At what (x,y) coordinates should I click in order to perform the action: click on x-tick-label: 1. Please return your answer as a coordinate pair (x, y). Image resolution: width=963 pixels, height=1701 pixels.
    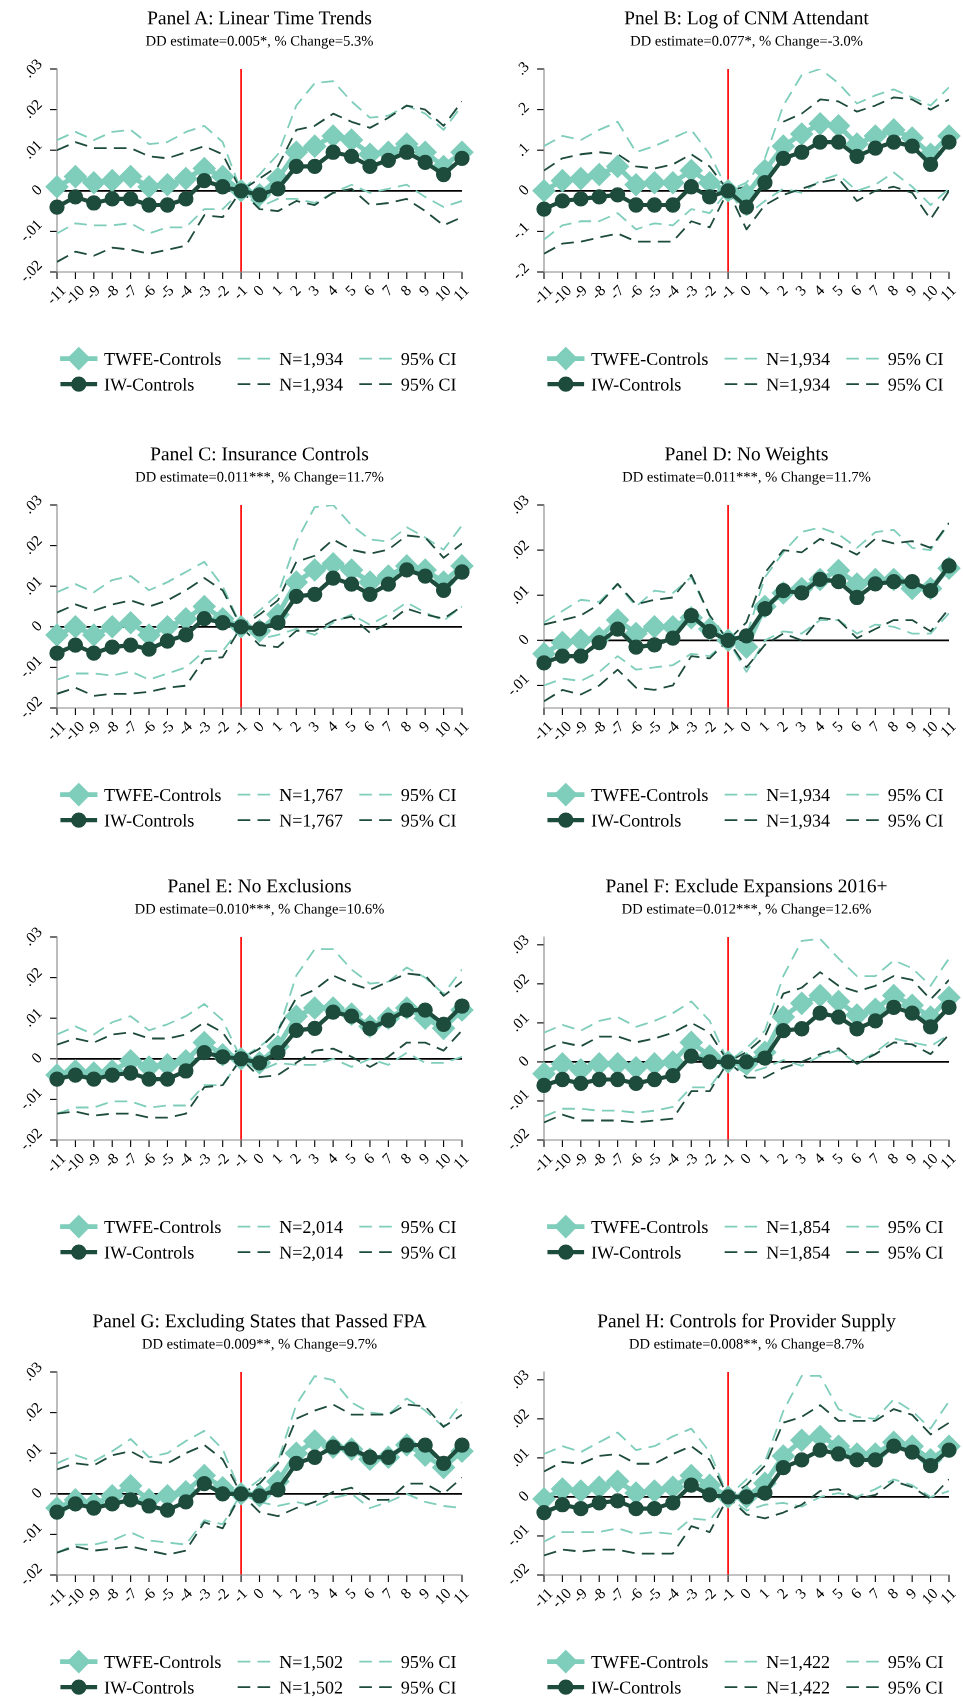
    Looking at the image, I should click on (764, 1158).